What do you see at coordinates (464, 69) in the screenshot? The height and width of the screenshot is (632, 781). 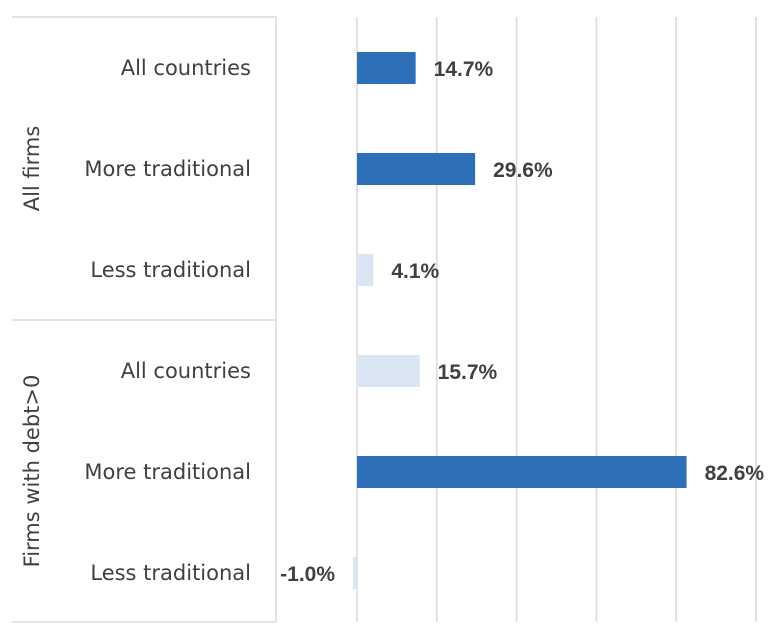 I see `data-label: 14.7%` at bounding box center [464, 69].